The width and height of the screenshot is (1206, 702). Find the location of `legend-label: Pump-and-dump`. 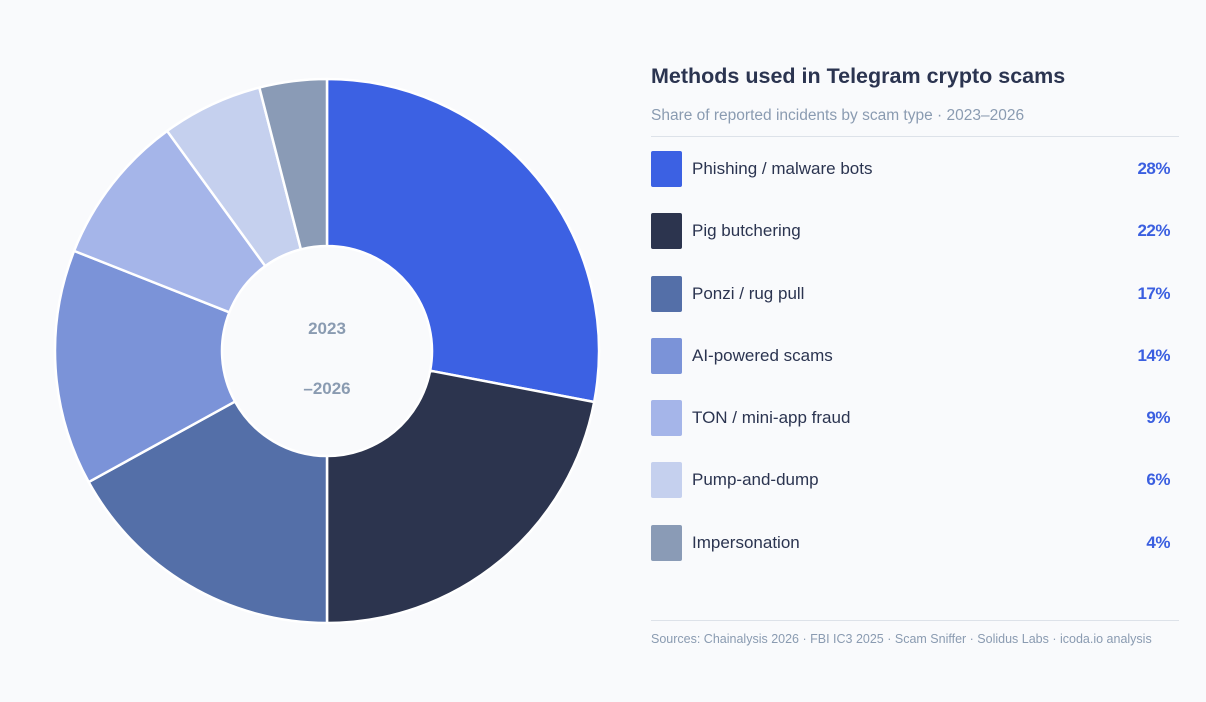

legend-label: Pump-and-dump is located at coordinates (755, 480).